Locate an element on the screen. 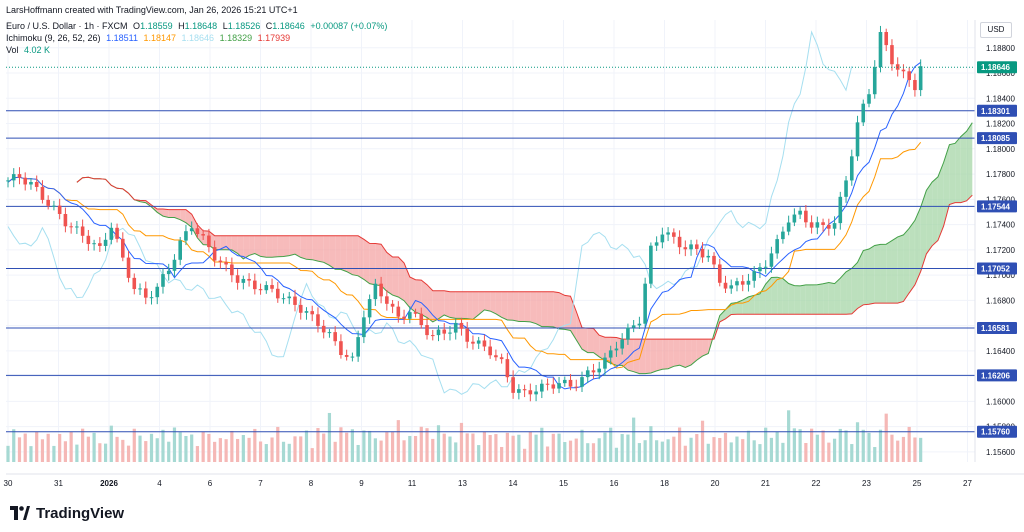  last-price-tag is located at coordinates (997, 67).